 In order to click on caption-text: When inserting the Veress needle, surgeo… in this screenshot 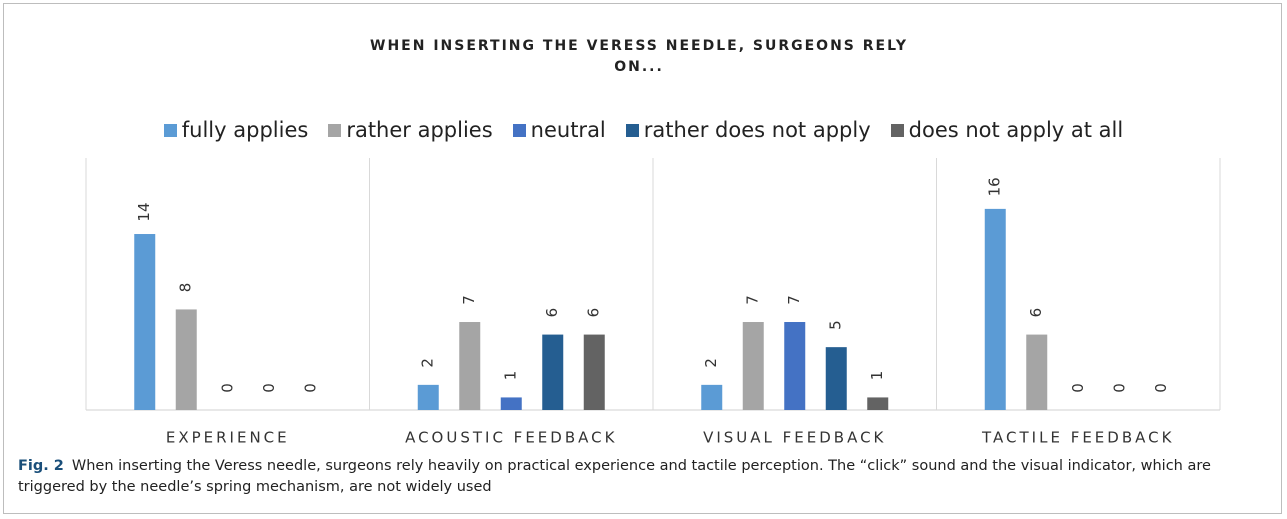, I will do `click(614, 476)`.